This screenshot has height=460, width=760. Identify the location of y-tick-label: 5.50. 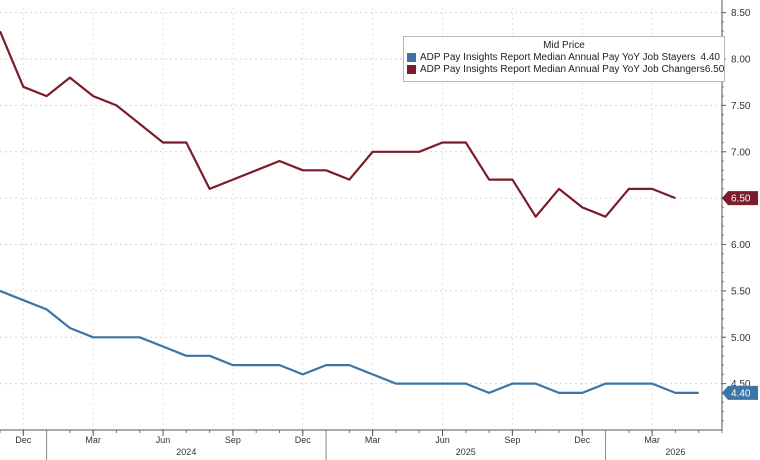
(741, 291).